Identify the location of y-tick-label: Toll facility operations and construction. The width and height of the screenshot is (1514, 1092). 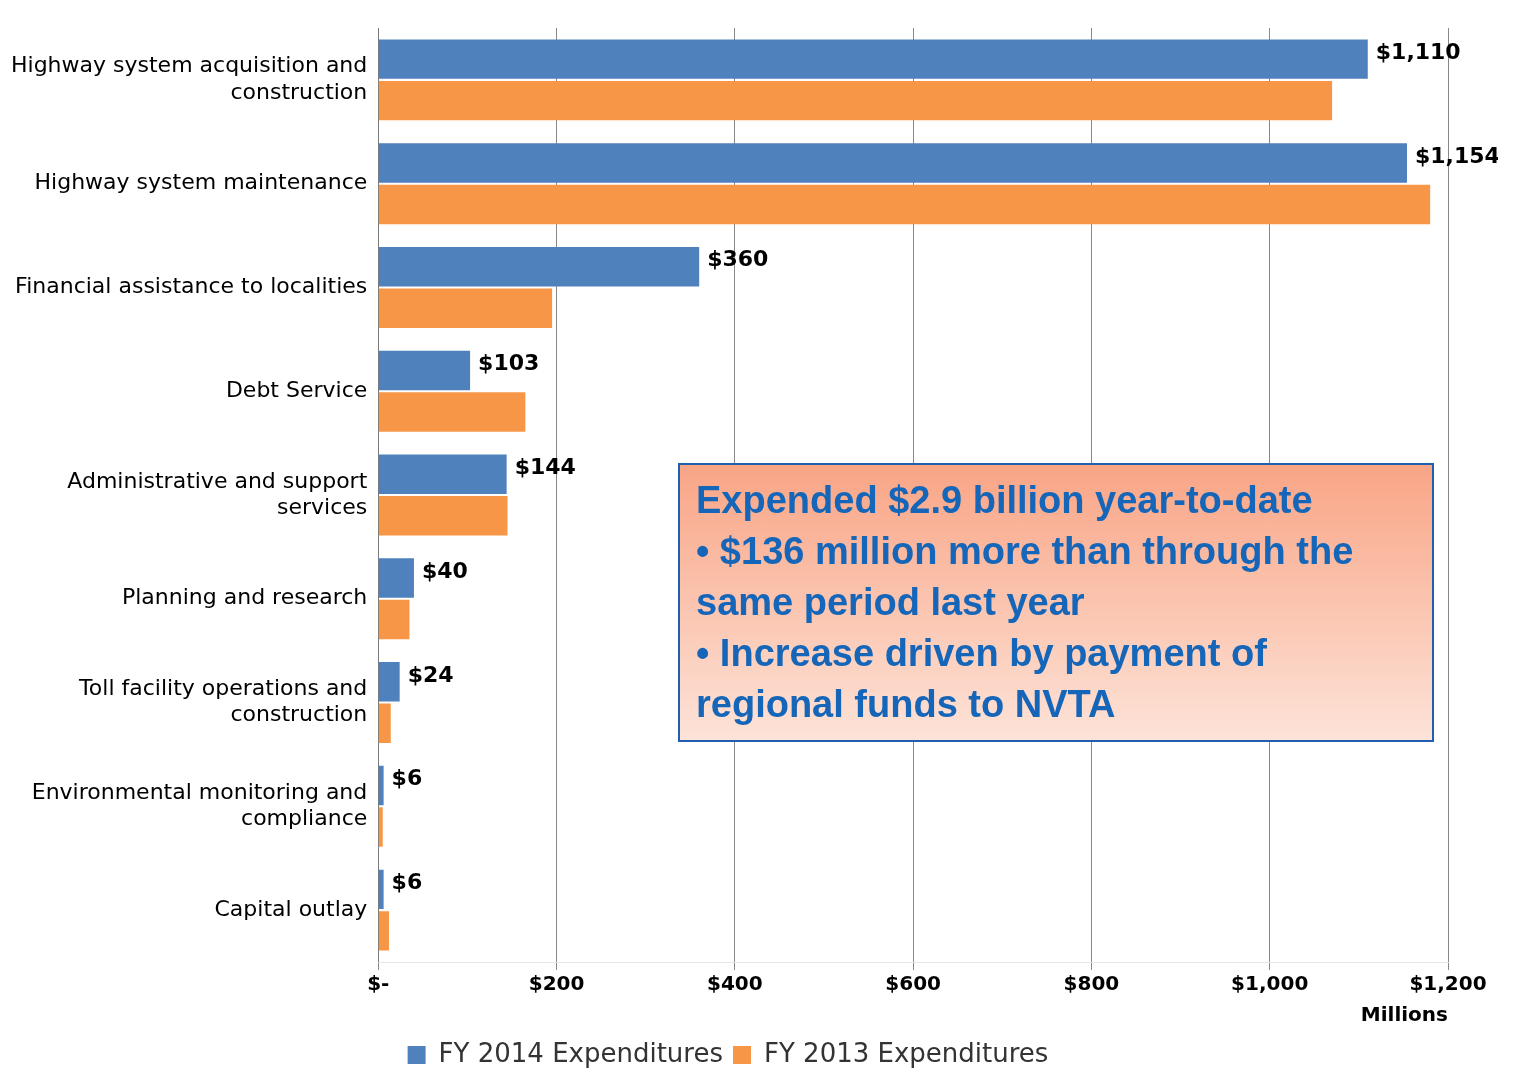
(223, 701).